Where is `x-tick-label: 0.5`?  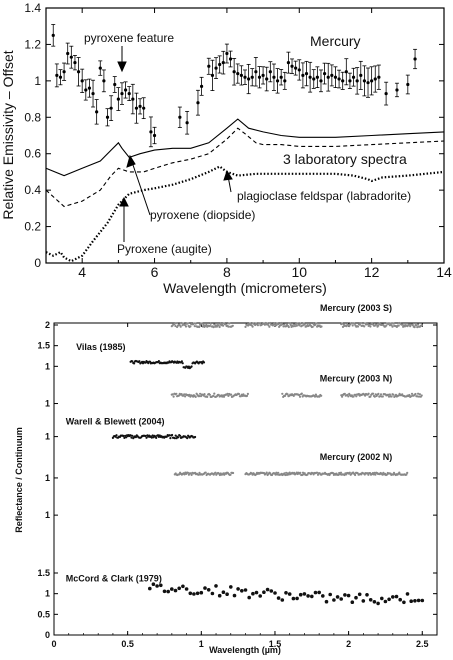
x-tick-label: 0.5 is located at coordinates (127, 644).